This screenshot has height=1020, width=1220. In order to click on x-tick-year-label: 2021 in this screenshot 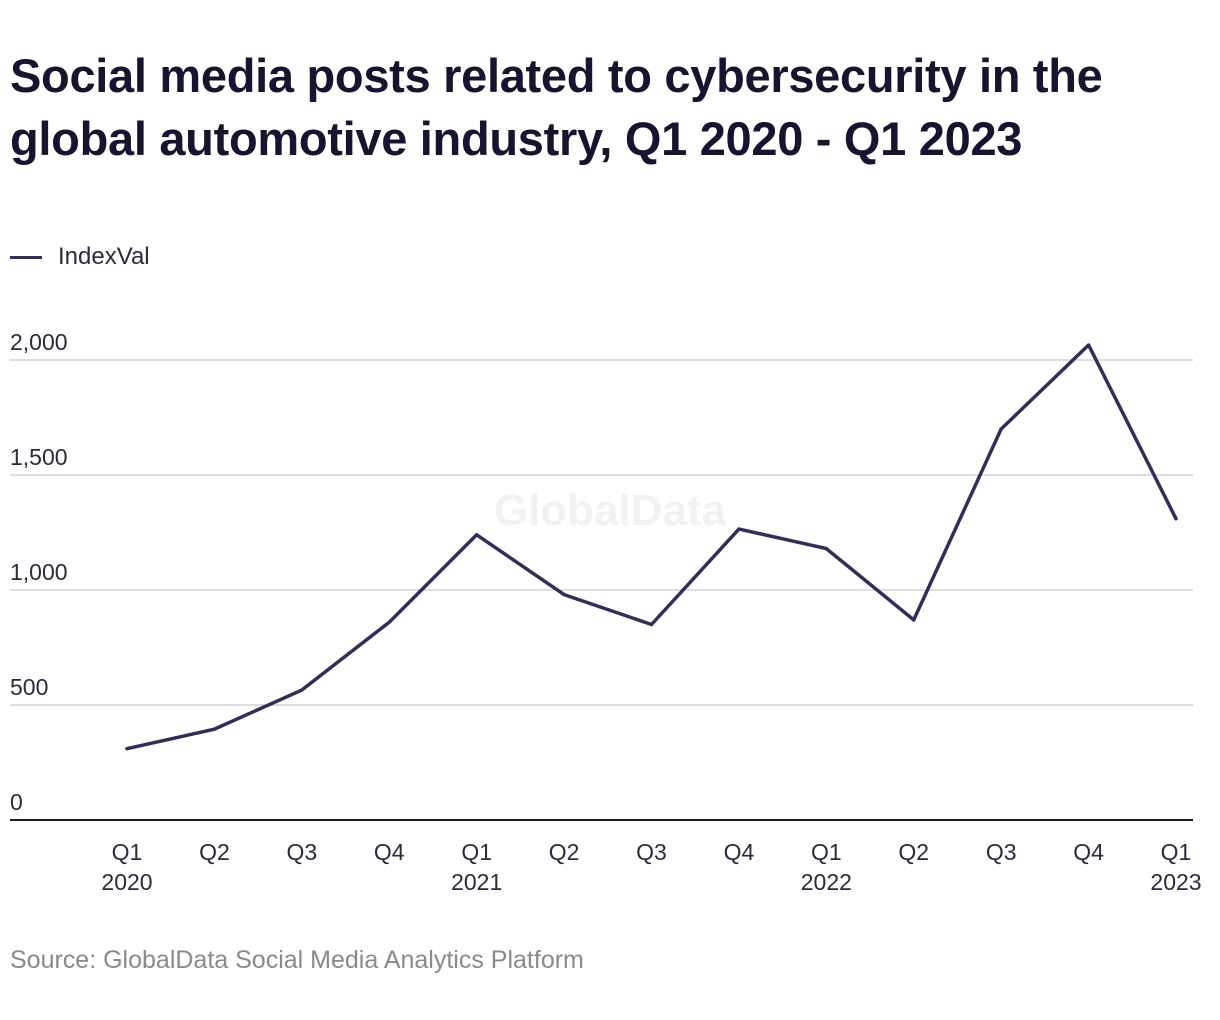, I will do `click(476, 882)`.